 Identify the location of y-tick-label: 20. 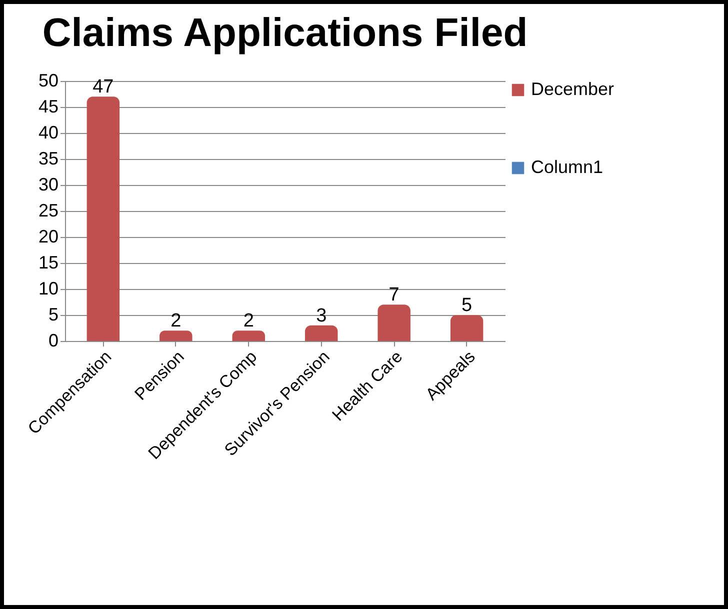
(48, 236).